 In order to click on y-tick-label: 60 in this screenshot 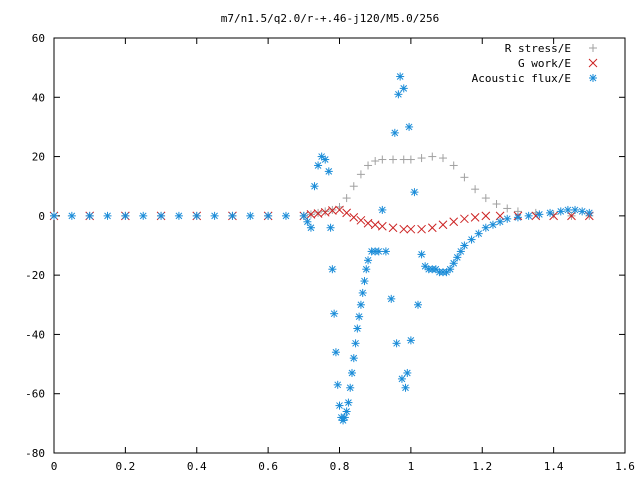, I will do `click(38, 38)`.